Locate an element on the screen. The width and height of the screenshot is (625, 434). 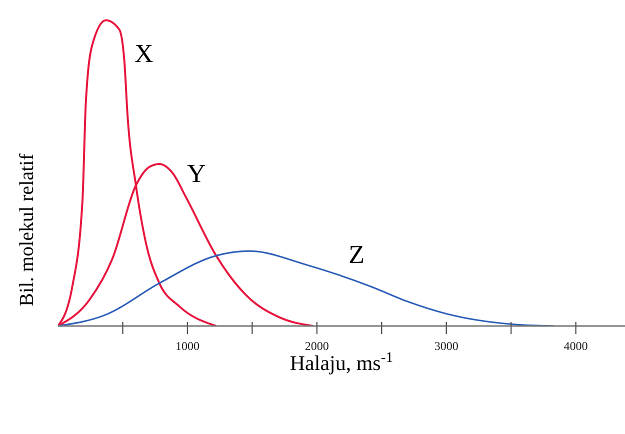
x-tick-label: 2000 is located at coordinates (316, 346).